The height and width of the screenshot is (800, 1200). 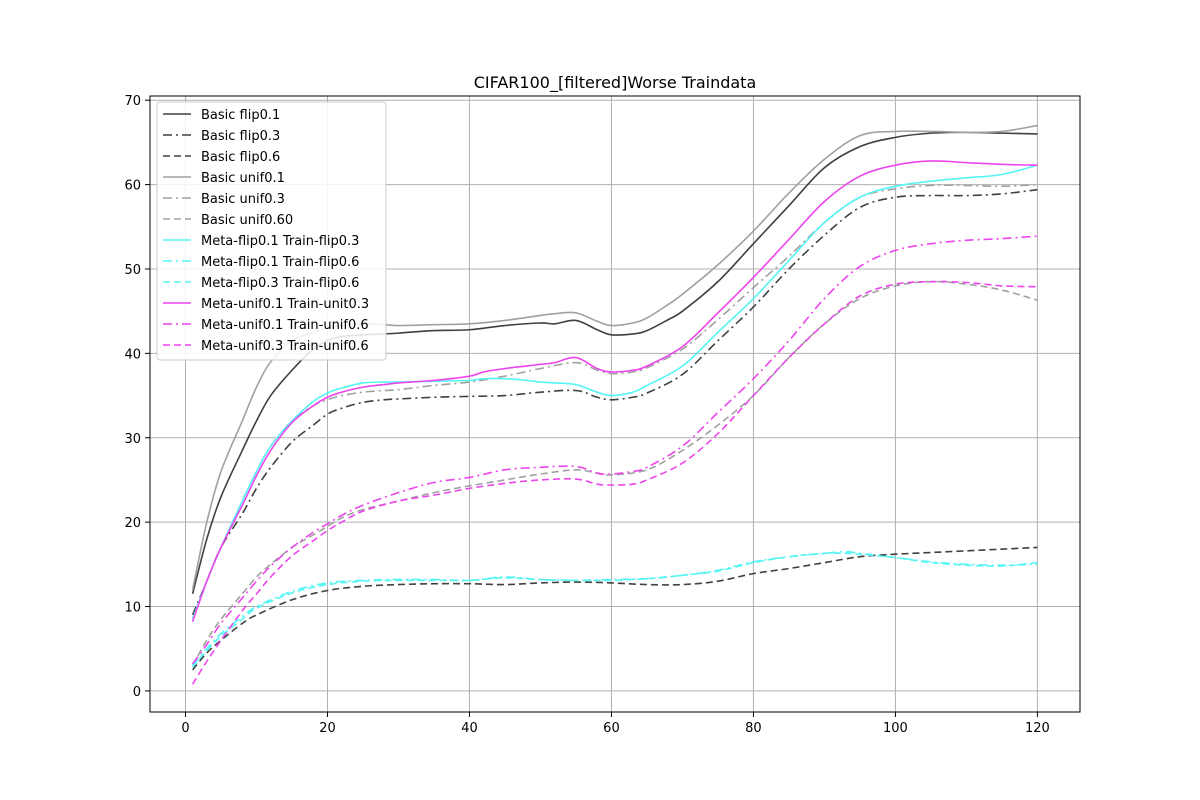 What do you see at coordinates (132, 354) in the screenshot?
I see `y-tick-label: 40` at bounding box center [132, 354].